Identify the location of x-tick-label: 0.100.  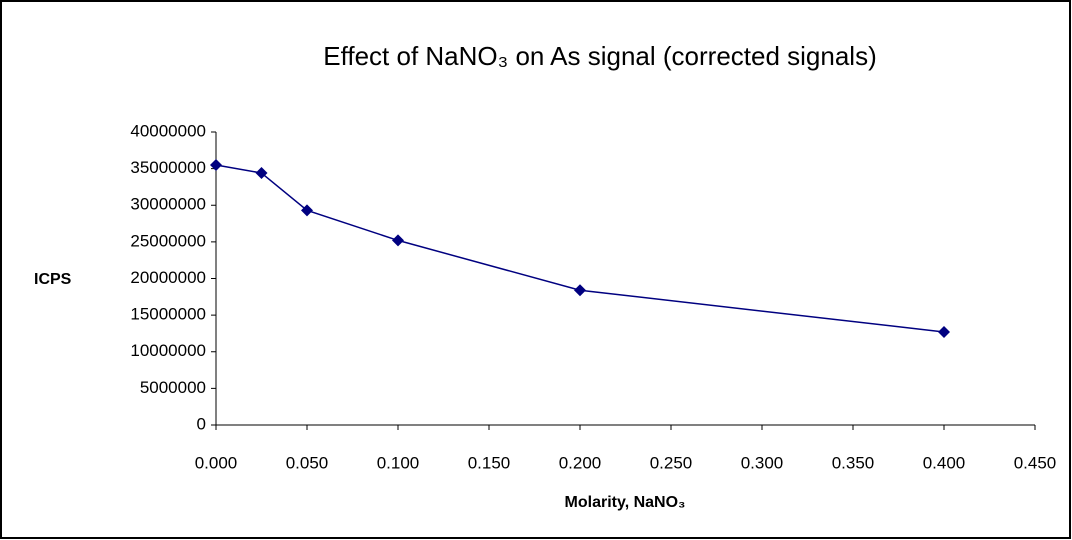
(398, 462).